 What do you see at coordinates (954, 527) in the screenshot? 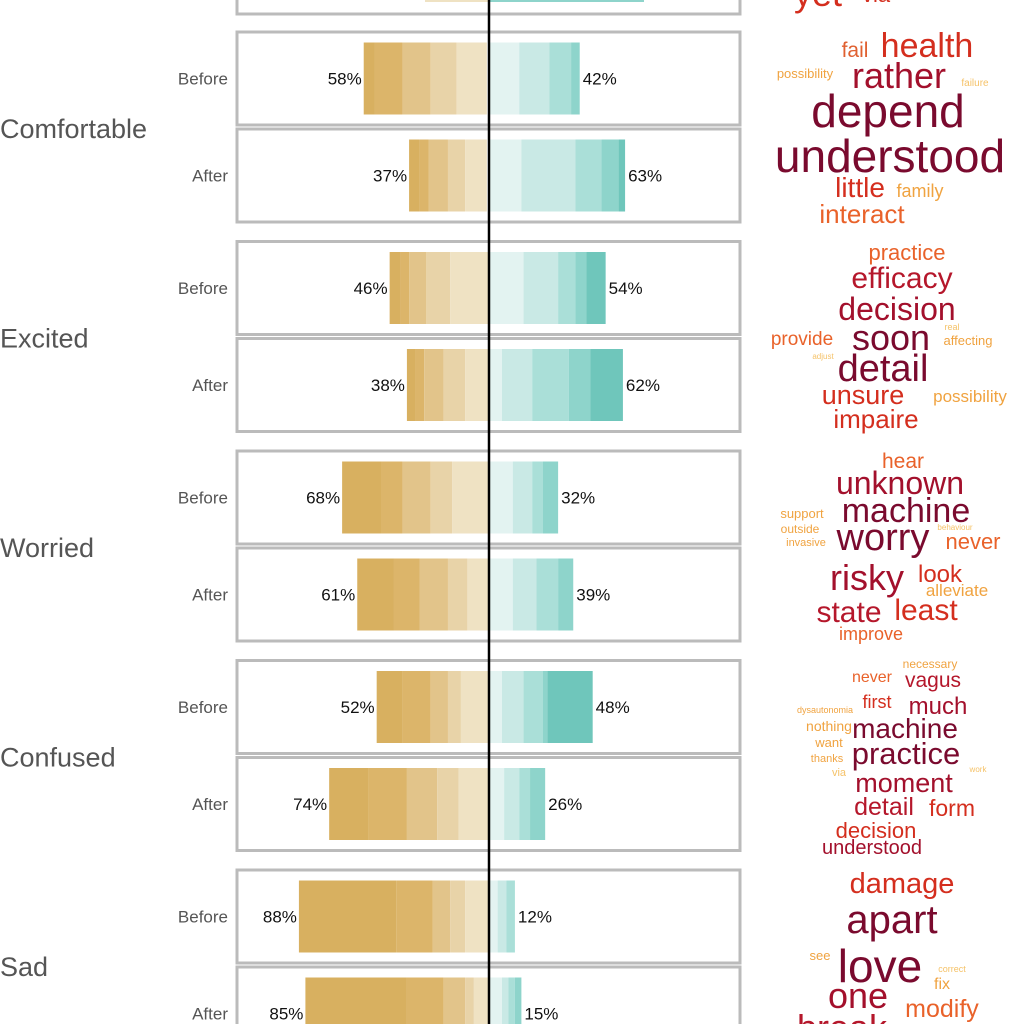
I see `cloud-word: behaviour` at bounding box center [954, 527].